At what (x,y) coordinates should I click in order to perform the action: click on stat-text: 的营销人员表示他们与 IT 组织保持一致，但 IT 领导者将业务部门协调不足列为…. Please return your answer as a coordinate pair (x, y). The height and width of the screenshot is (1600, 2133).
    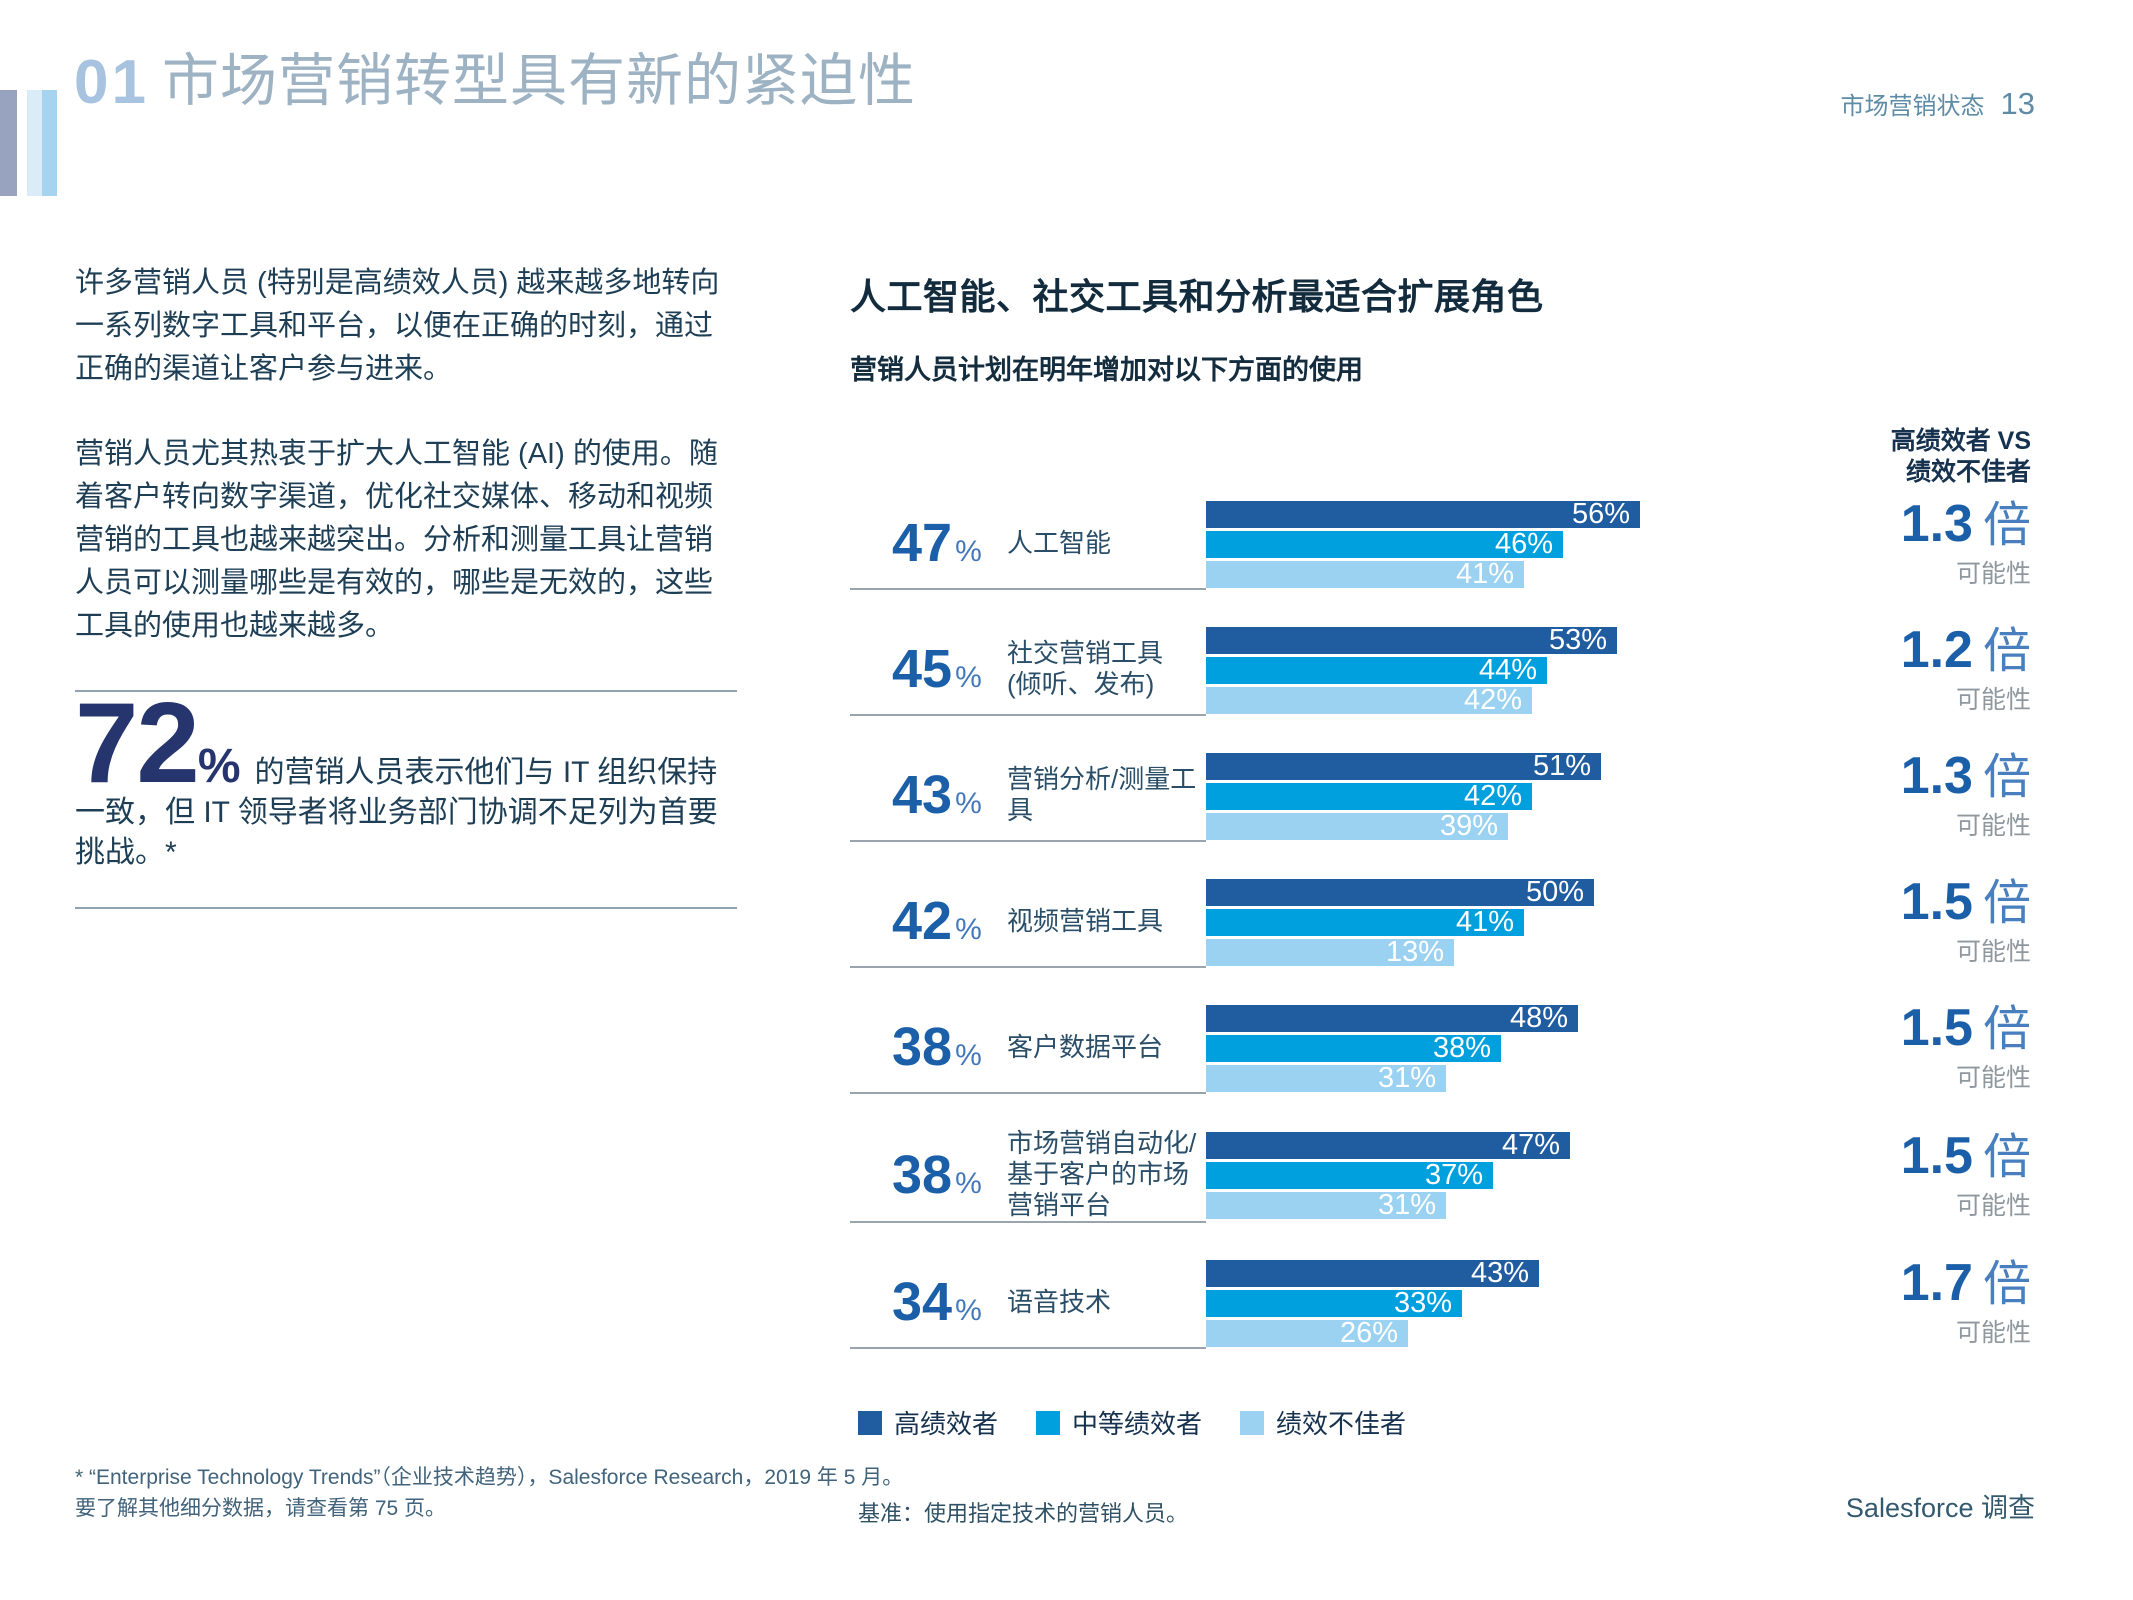
    Looking at the image, I should click on (396, 812).